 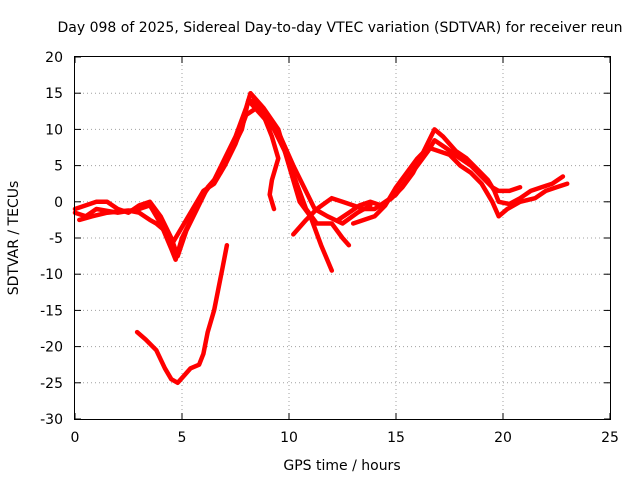 I want to click on series-track-f, so click(x=450, y=175).